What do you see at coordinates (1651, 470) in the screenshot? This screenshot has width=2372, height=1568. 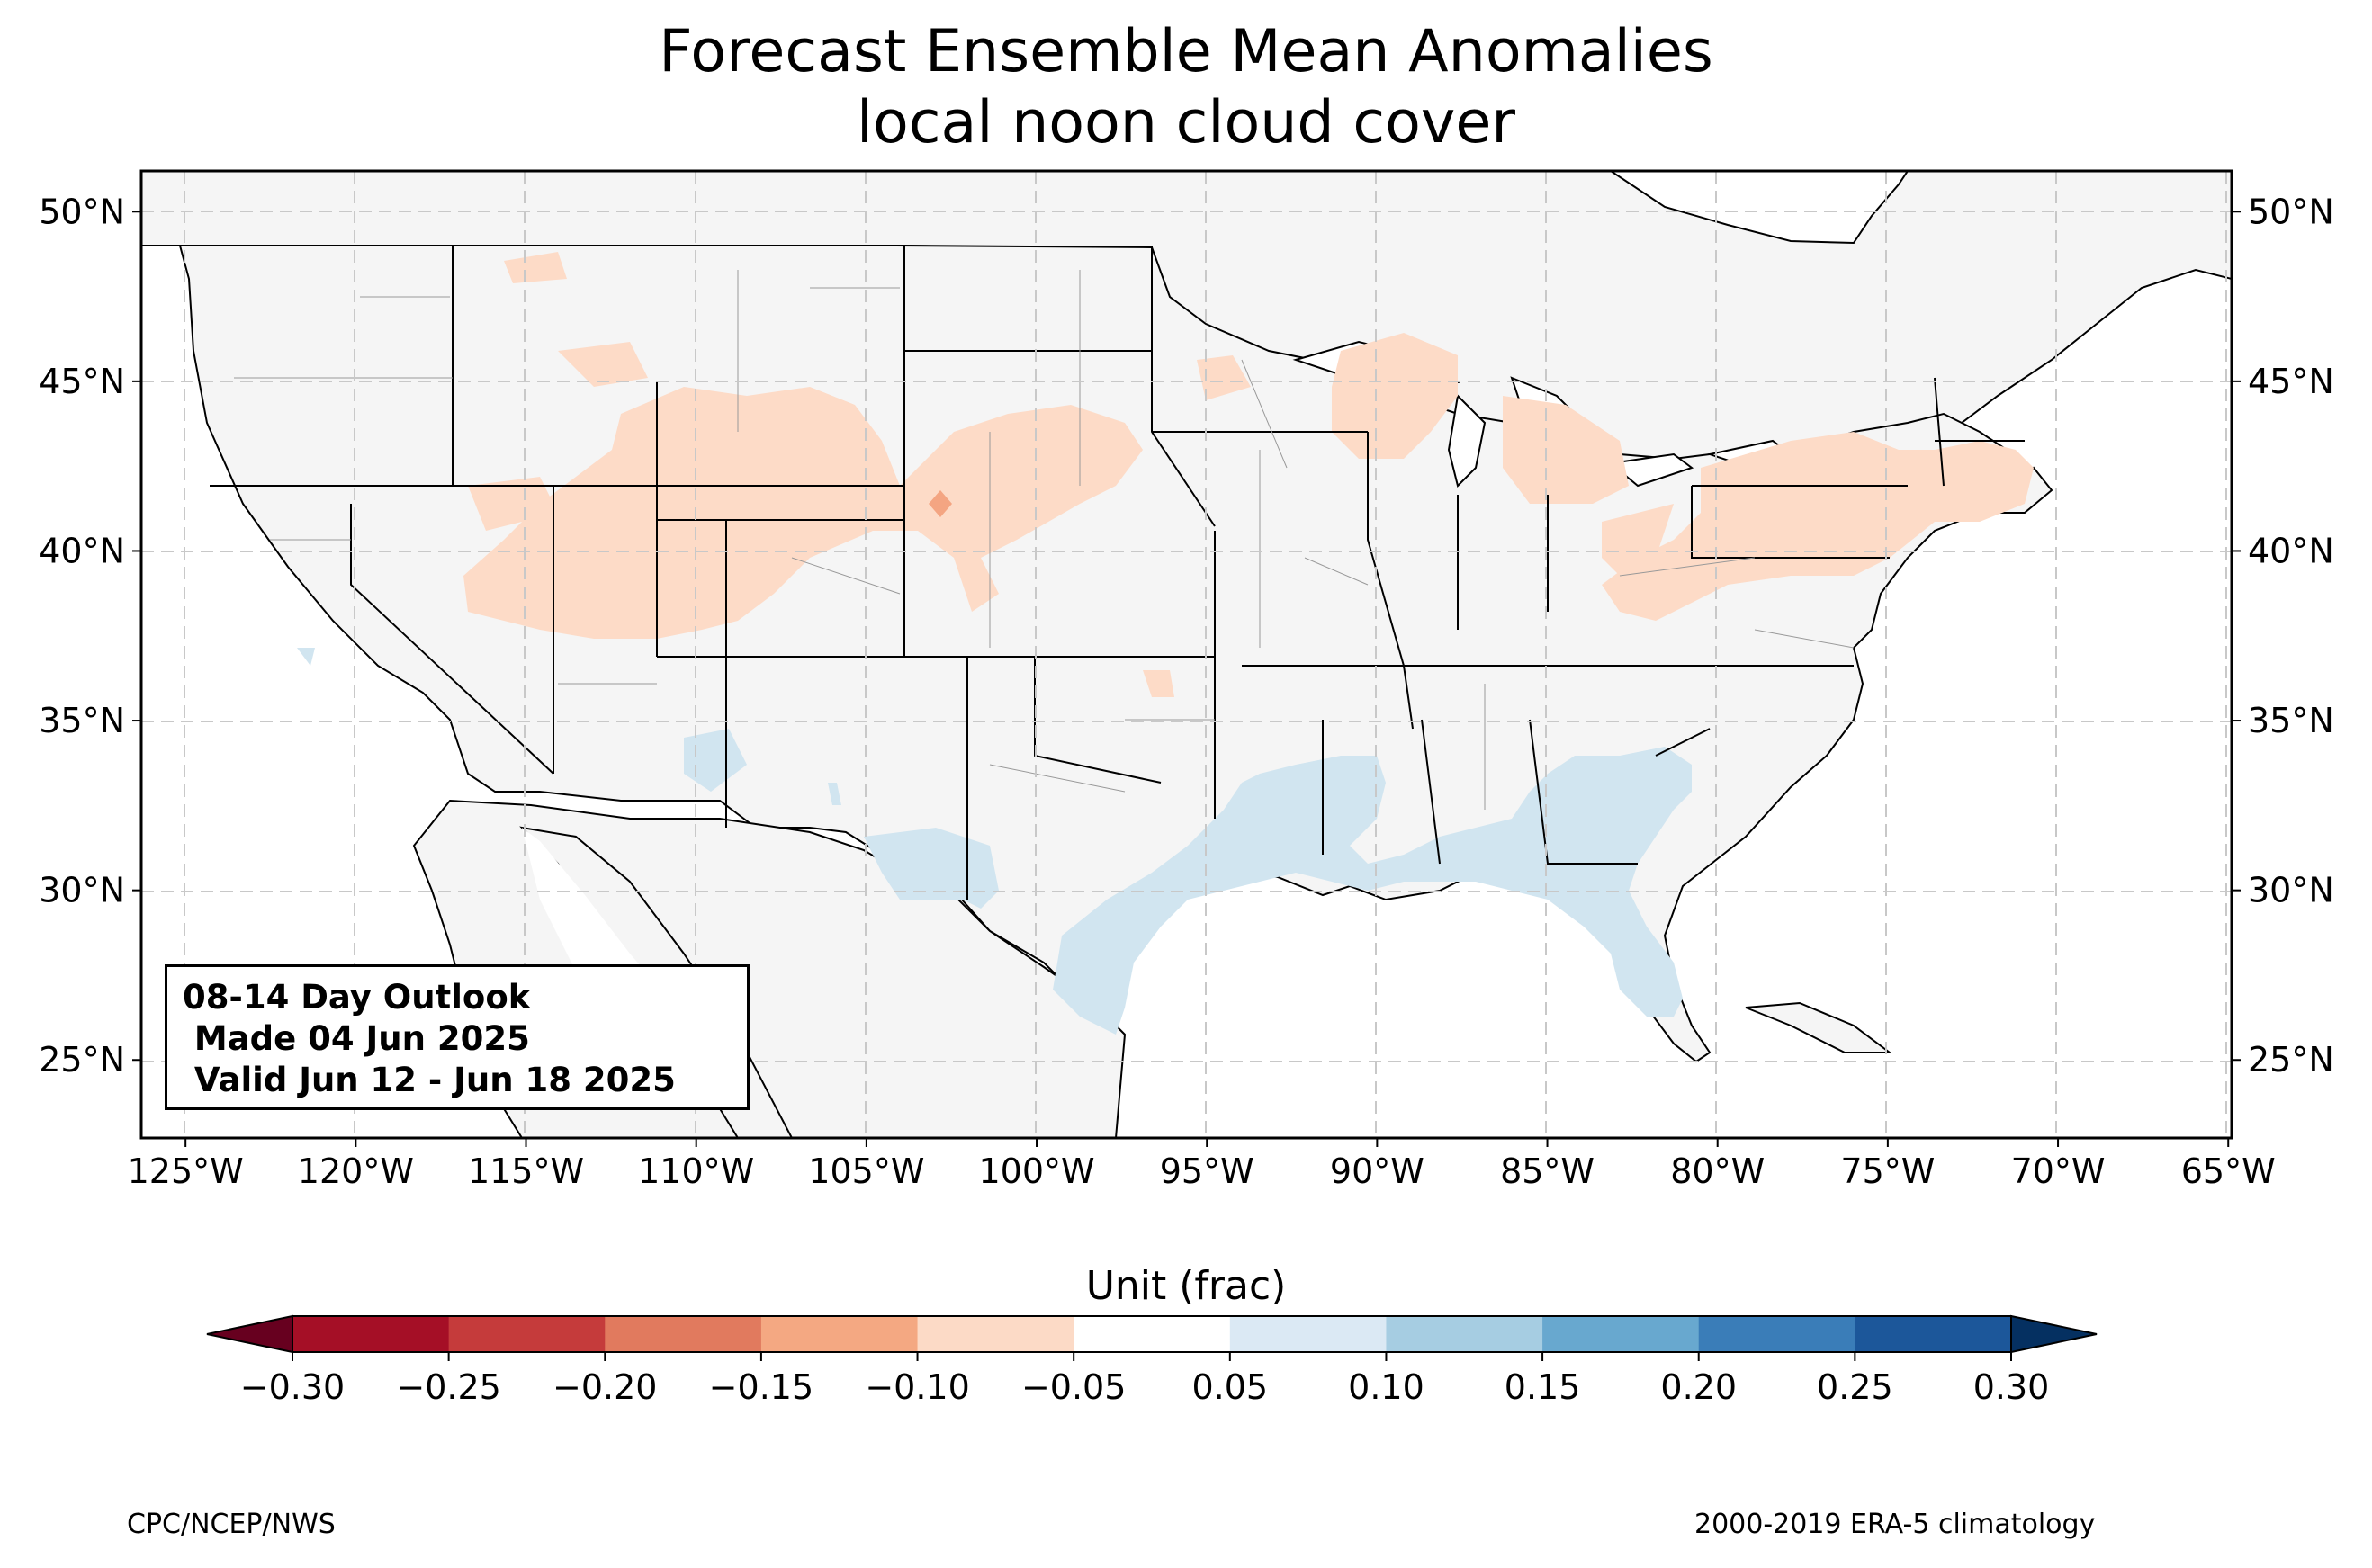 I see `lake-erie` at bounding box center [1651, 470].